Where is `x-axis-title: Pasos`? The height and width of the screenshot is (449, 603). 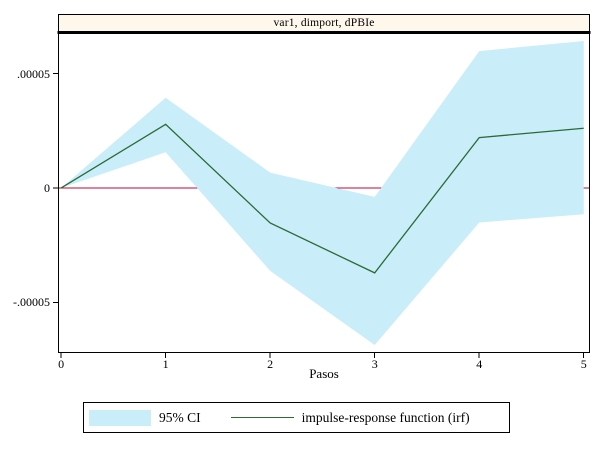
x-axis-title: Pasos is located at coordinates (324, 373).